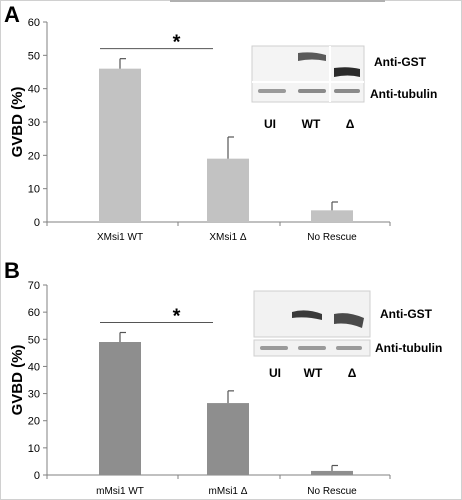  I want to click on chart-b-y-tick-label: 60, so click(34, 313).